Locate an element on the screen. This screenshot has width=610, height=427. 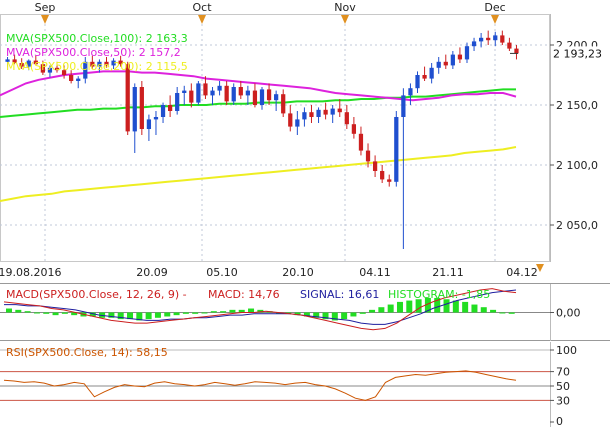
macd-legend-entry: SIGNAL: 16,61 is located at coordinates (339, 294).